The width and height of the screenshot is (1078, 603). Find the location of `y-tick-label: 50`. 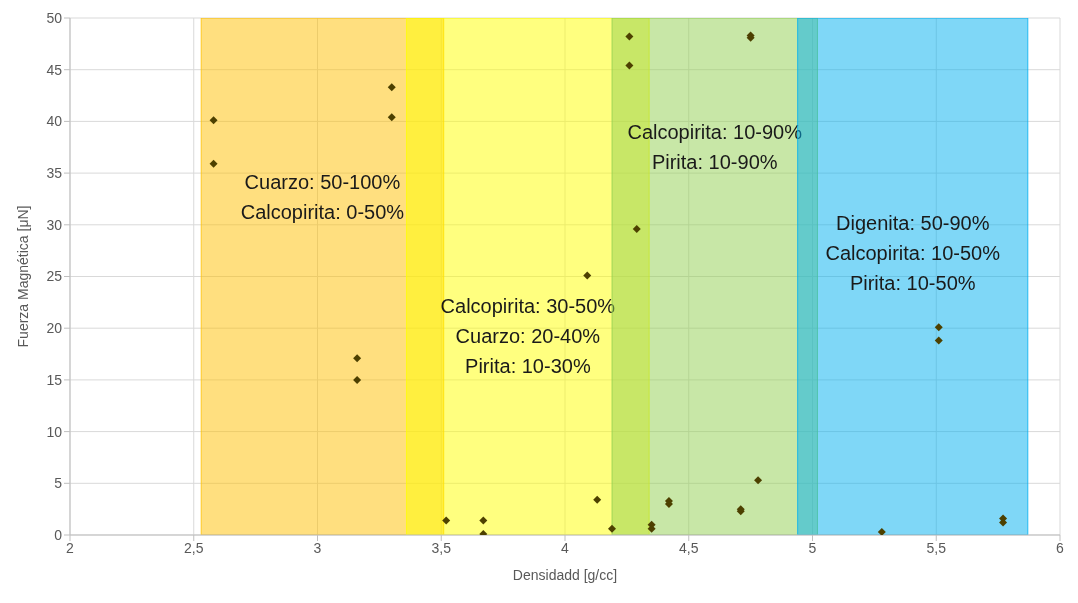

y-tick-label: 50 is located at coordinates (54, 17).